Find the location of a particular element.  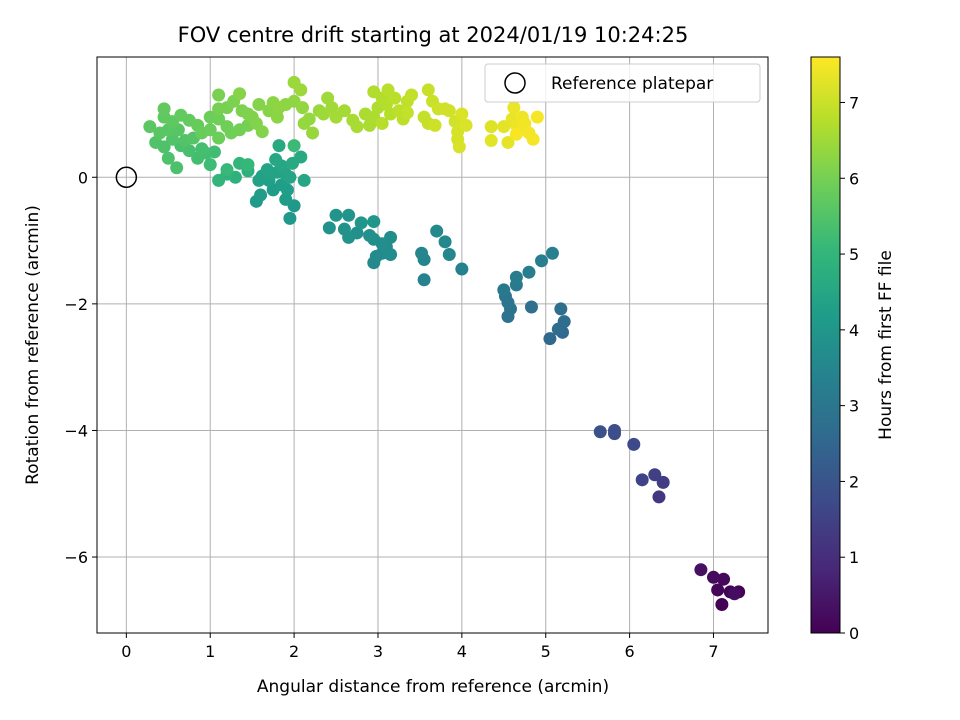

colorbar is located at coordinates (825, 345).